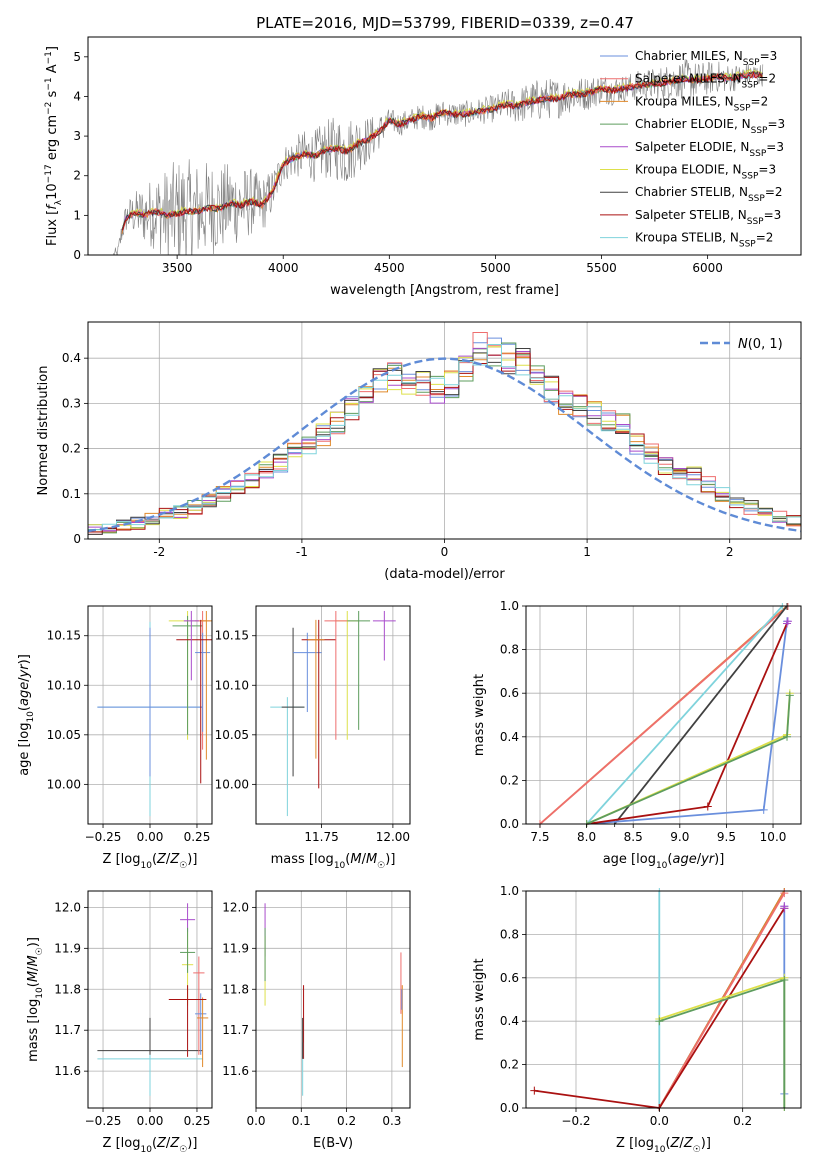 Image resolution: width=819 pixels, height=1170 pixels. Describe the element at coordinates (283, 268) in the screenshot. I see `x-tick-label: 4000` at that location.